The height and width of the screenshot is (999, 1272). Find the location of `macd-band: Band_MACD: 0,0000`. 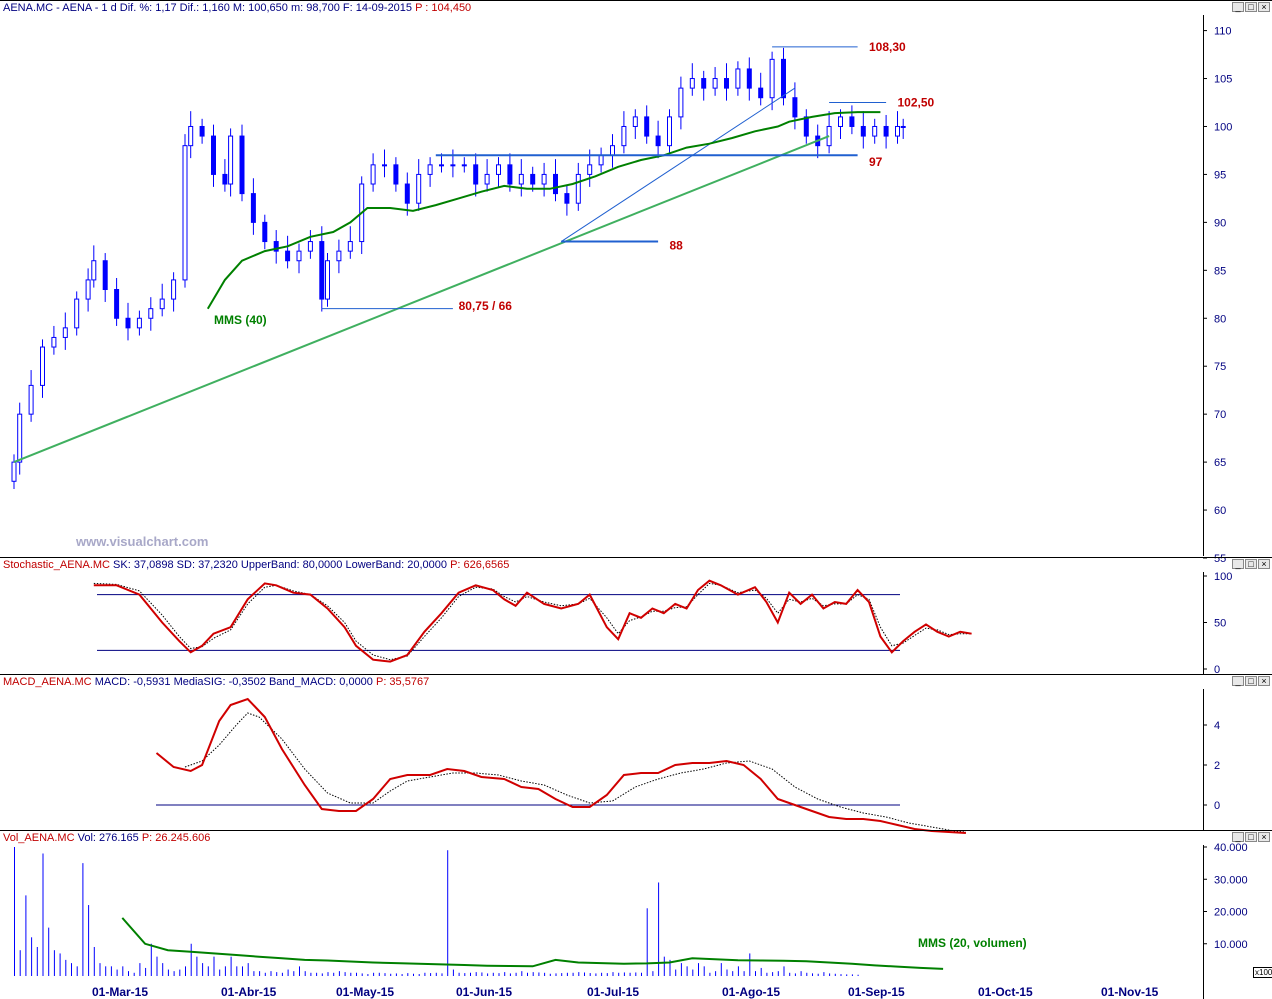

macd-band: Band_MACD: 0,0000 is located at coordinates (320, 682).